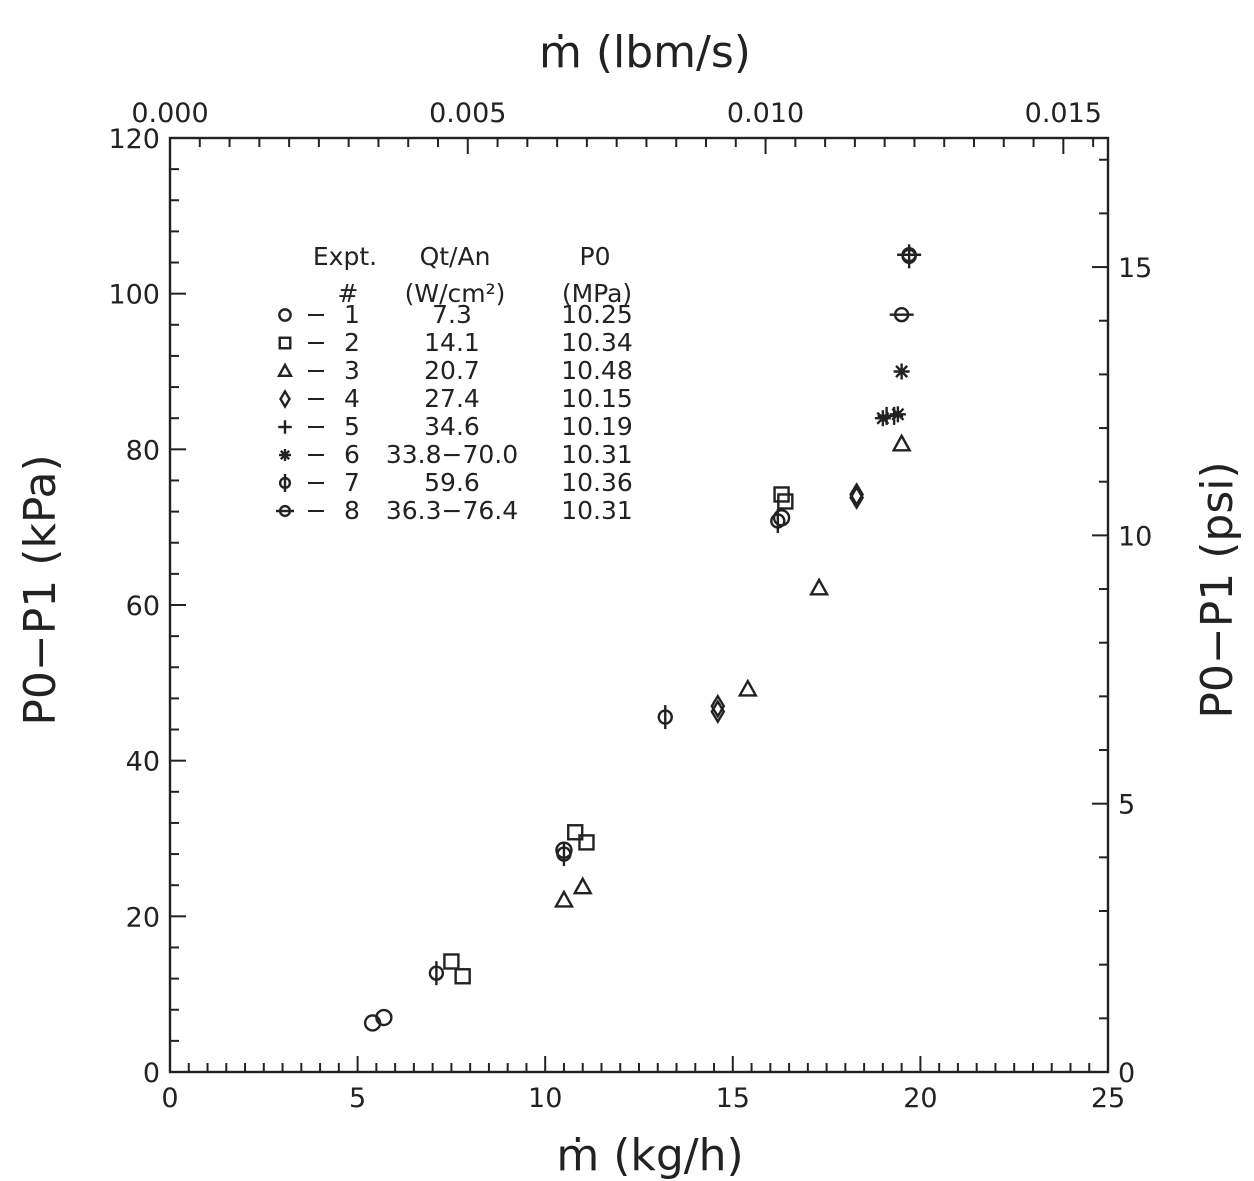 This screenshot has height=1181, width=1254. I want to click on y-tick-label: 120, so click(134, 139).